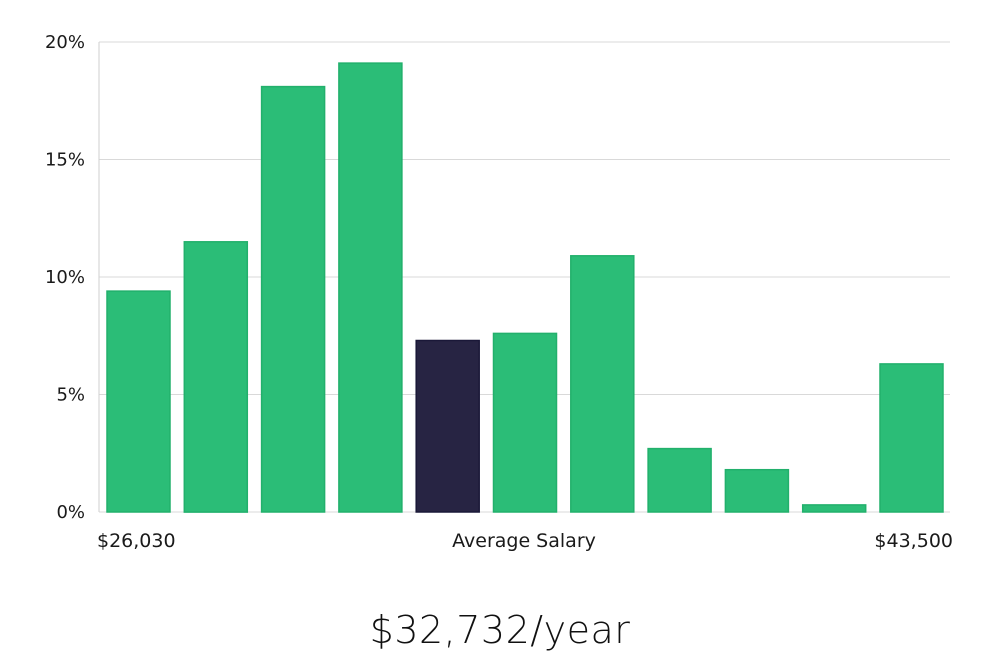 The width and height of the screenshot is (1000, 660). What do you see at coordinates (70, 395) in the screenshot?
I see `y-tick-label: 5%` at bounding box center [70, 395].